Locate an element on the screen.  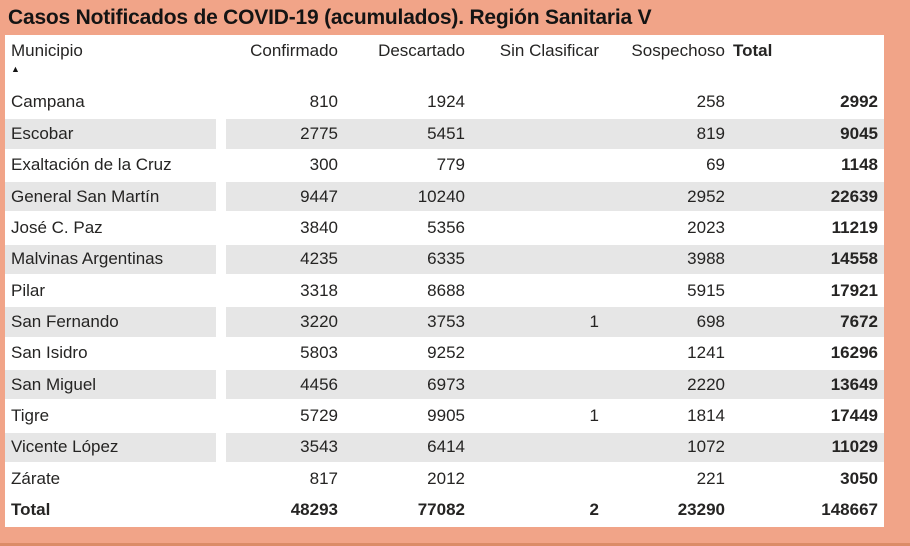
cell-sospechoso: 698 is located at coordinates (668, 322).